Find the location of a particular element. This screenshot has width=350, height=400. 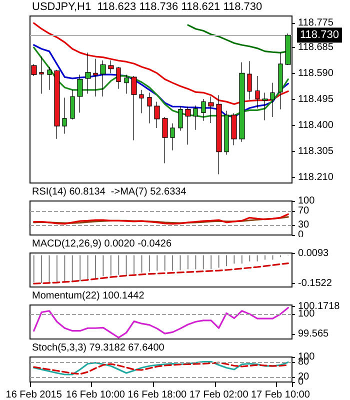

y-tick-label: 99.565 is located at coordinates (314, 334).